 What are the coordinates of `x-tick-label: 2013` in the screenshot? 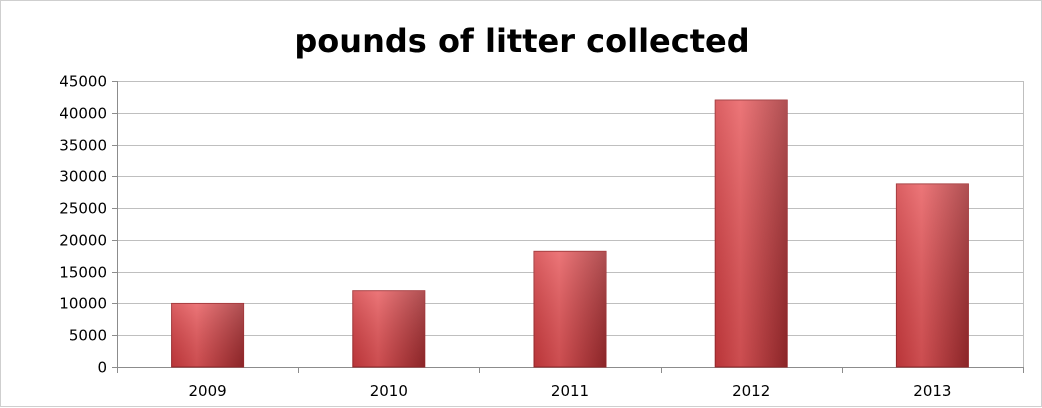 It's located at (932, 391).